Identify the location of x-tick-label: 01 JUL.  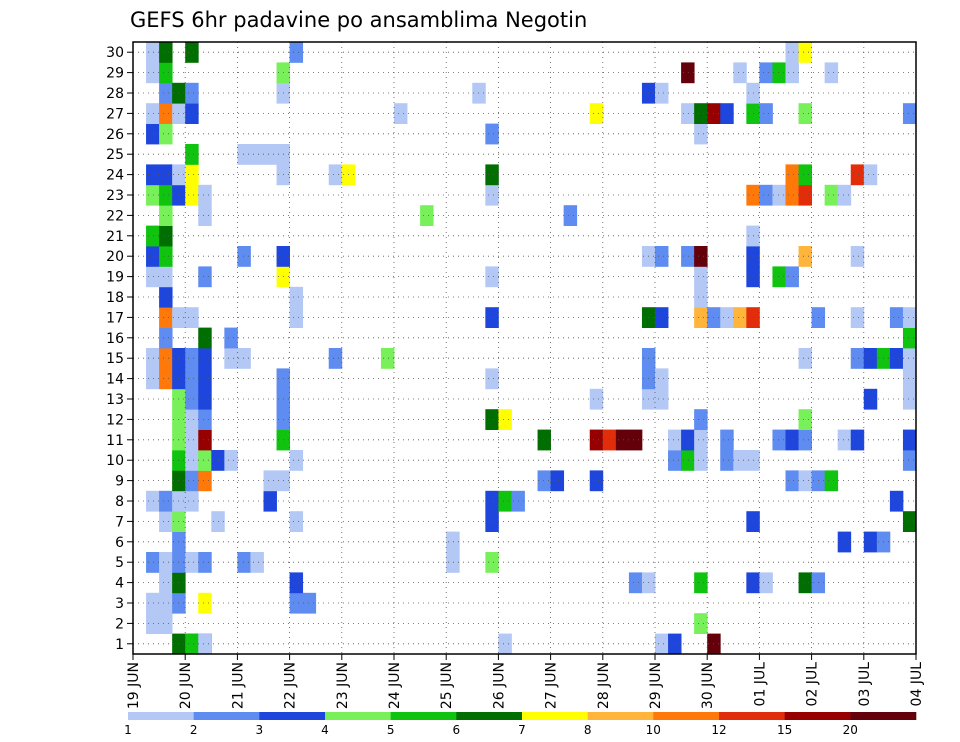
(760, 684).